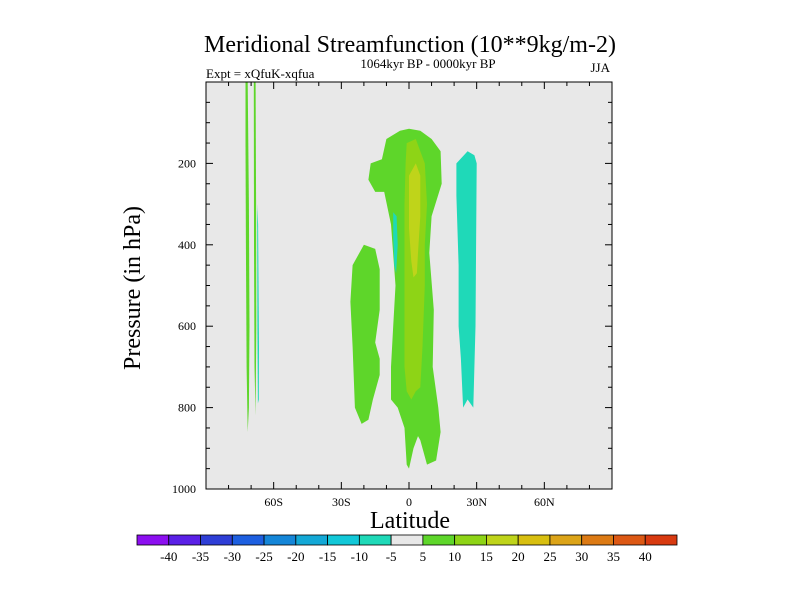 The width and height of the screenshot is (800, 600). What do you see at coordinates (327, 556) in the screenshot?
I see `colorbar-label: -15` at bounding box center [327, 556].